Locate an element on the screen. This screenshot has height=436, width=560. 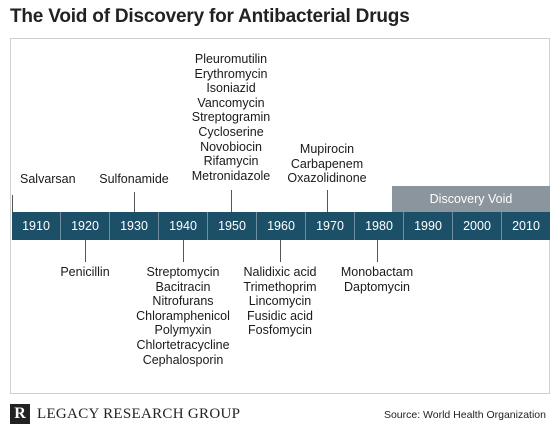
drug-label: Lincomycin is located at coordinates (280, 301).